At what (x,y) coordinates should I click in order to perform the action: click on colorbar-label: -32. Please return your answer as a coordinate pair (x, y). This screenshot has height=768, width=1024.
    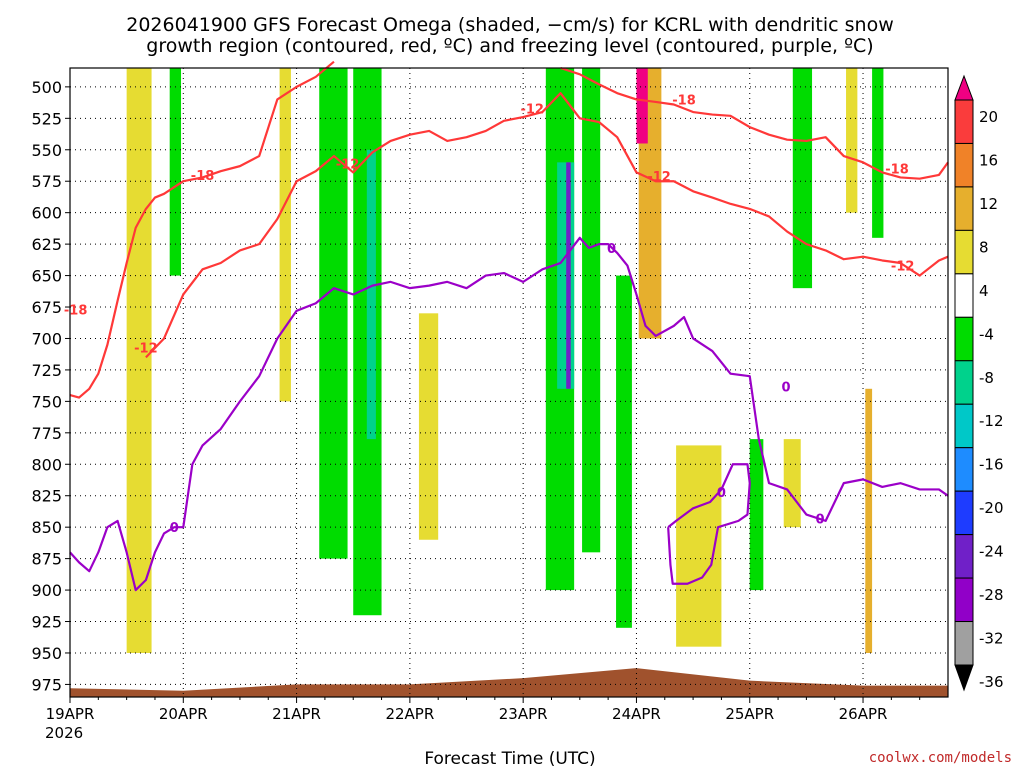
    Looking at the image, I should click on (991, 639).